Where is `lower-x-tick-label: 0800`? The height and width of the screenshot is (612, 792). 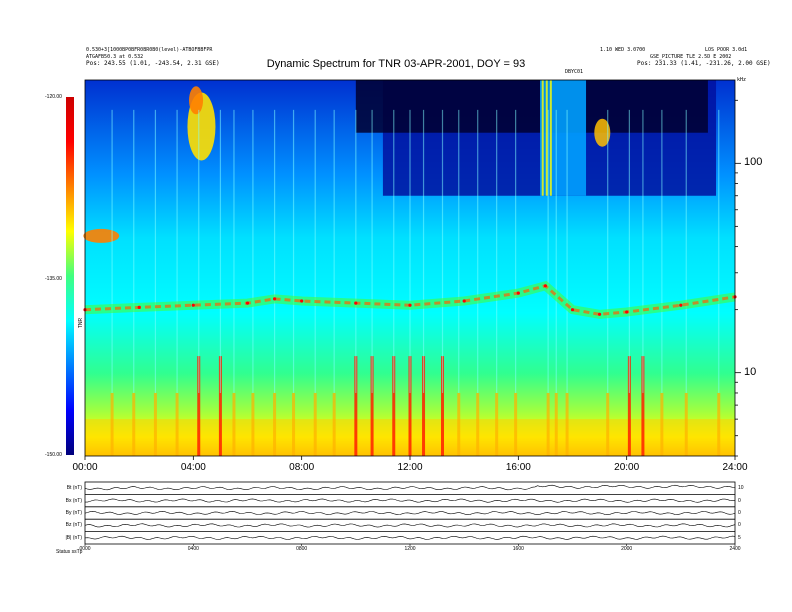
lower-x-tick-label: 0800 is located at coordinates (302, 549).